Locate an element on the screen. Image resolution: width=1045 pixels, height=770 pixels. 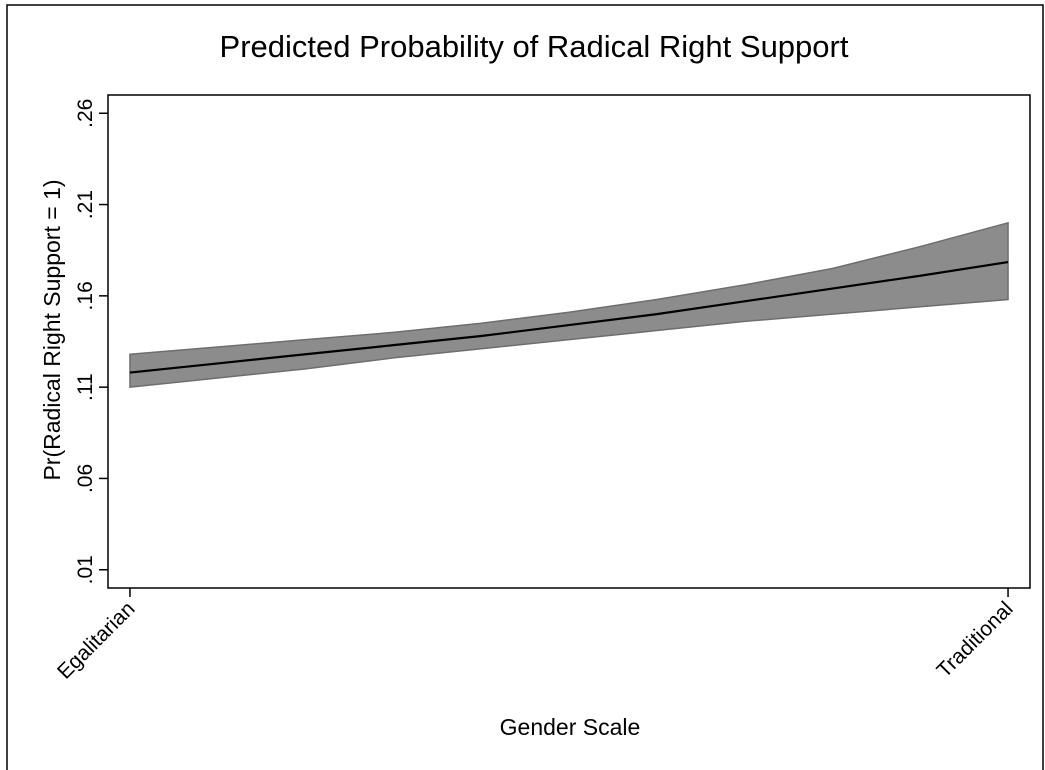
y-tick-label: .16 is located at coordinates (85, 295).